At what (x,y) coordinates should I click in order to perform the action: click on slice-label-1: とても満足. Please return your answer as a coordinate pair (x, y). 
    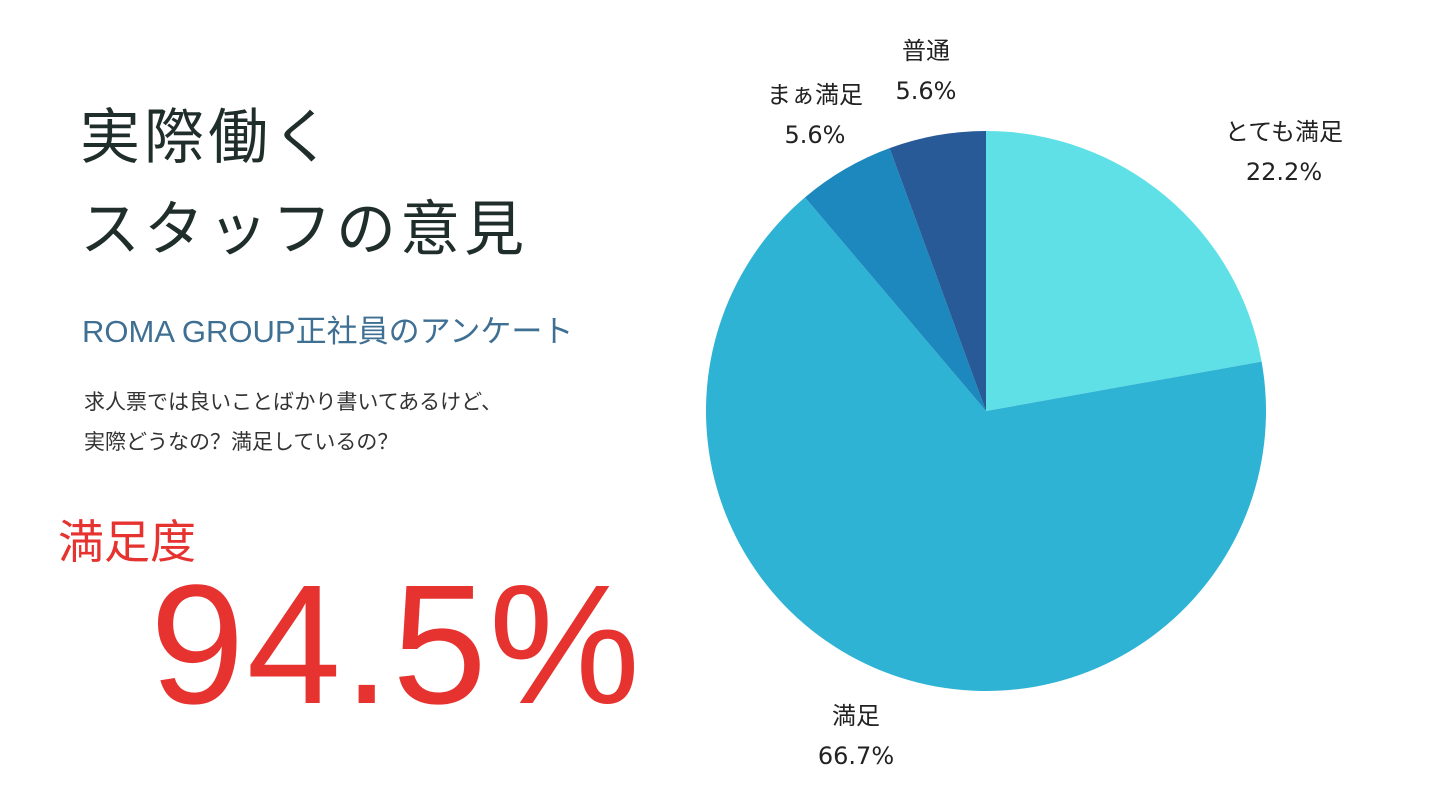
    Looking at the image, I should click on (1284, 132).